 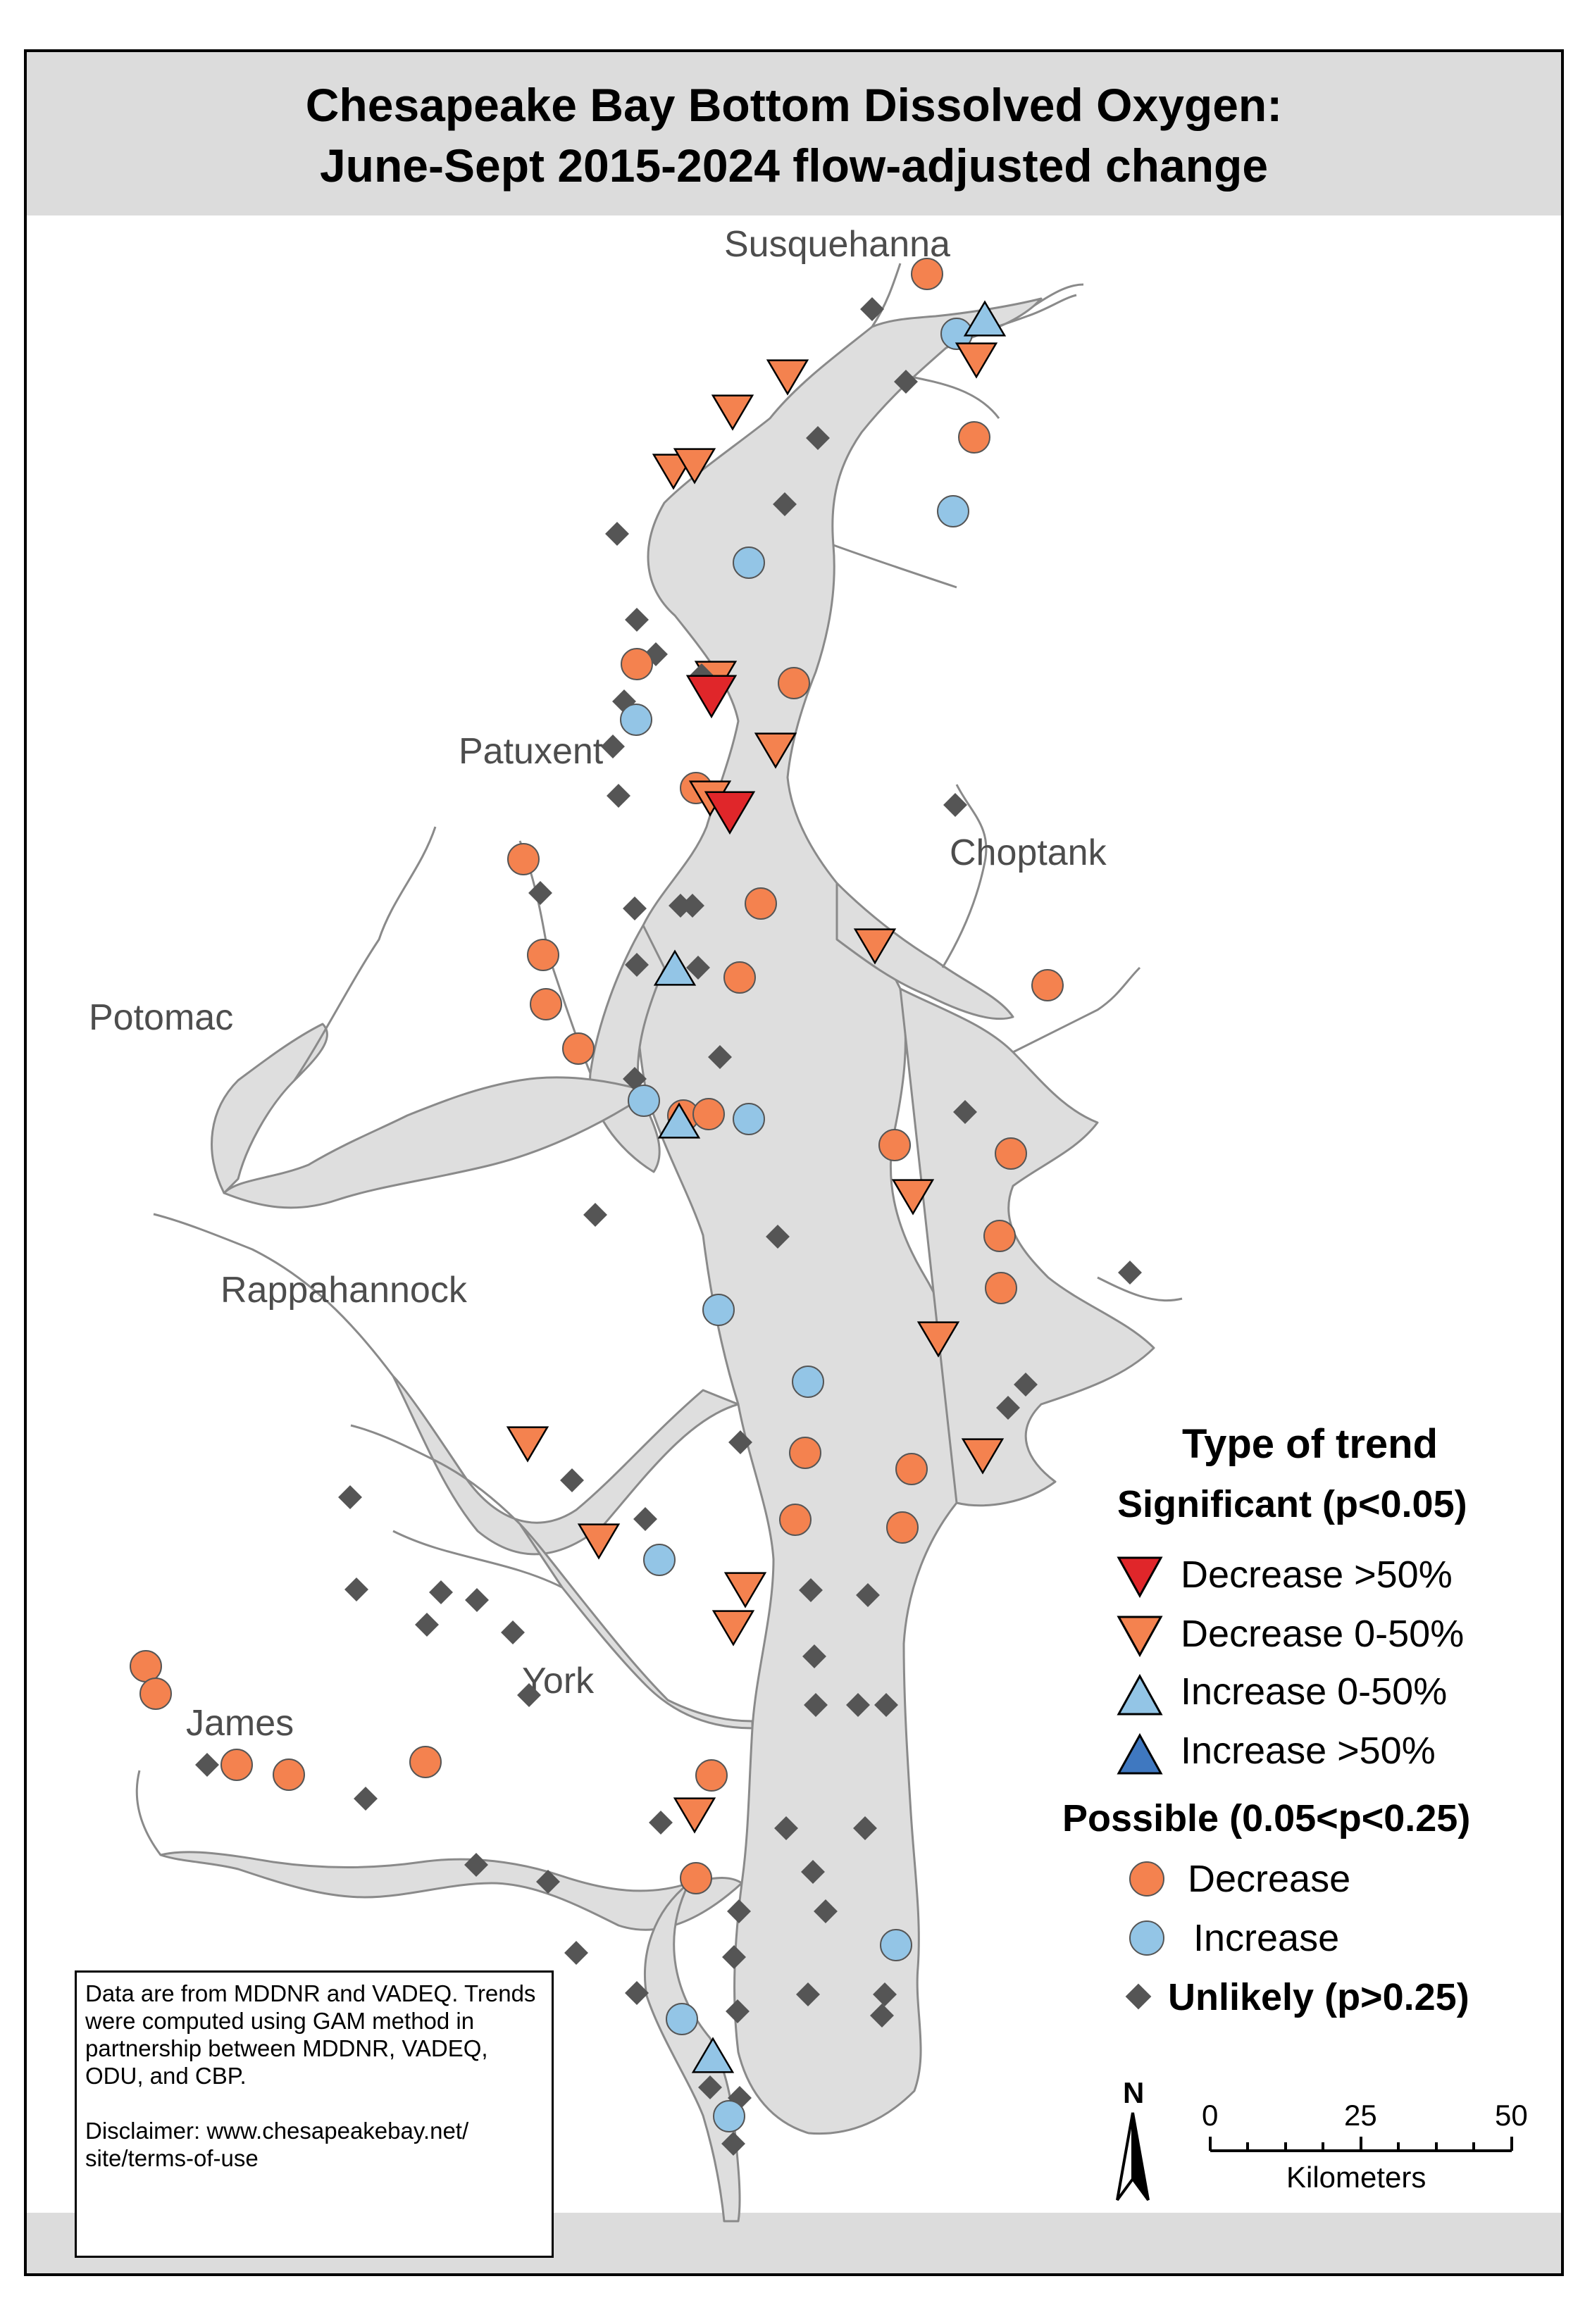 What do you see at coordinates (1360, 2115) in the screenshot?
I see `scale-tick-25: 25` at bounding box center [1360, 2115].